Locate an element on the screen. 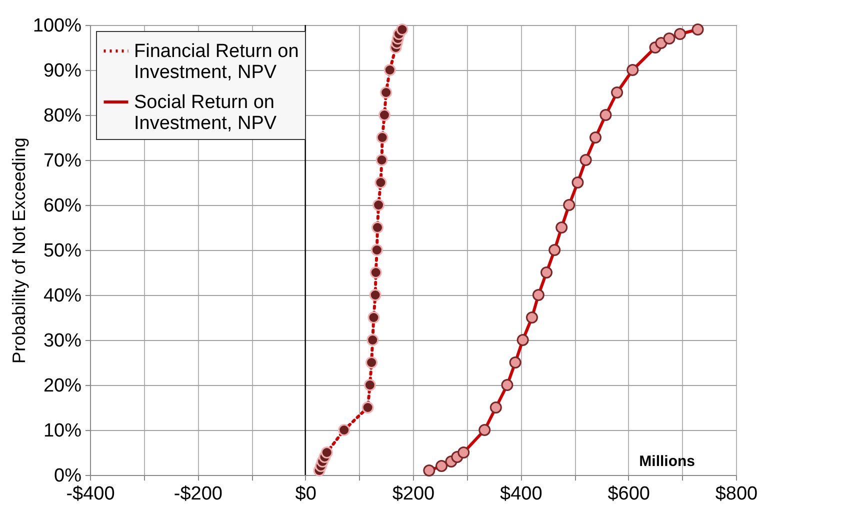  y-tick-label: 100% is located at coordinates (57, 26).